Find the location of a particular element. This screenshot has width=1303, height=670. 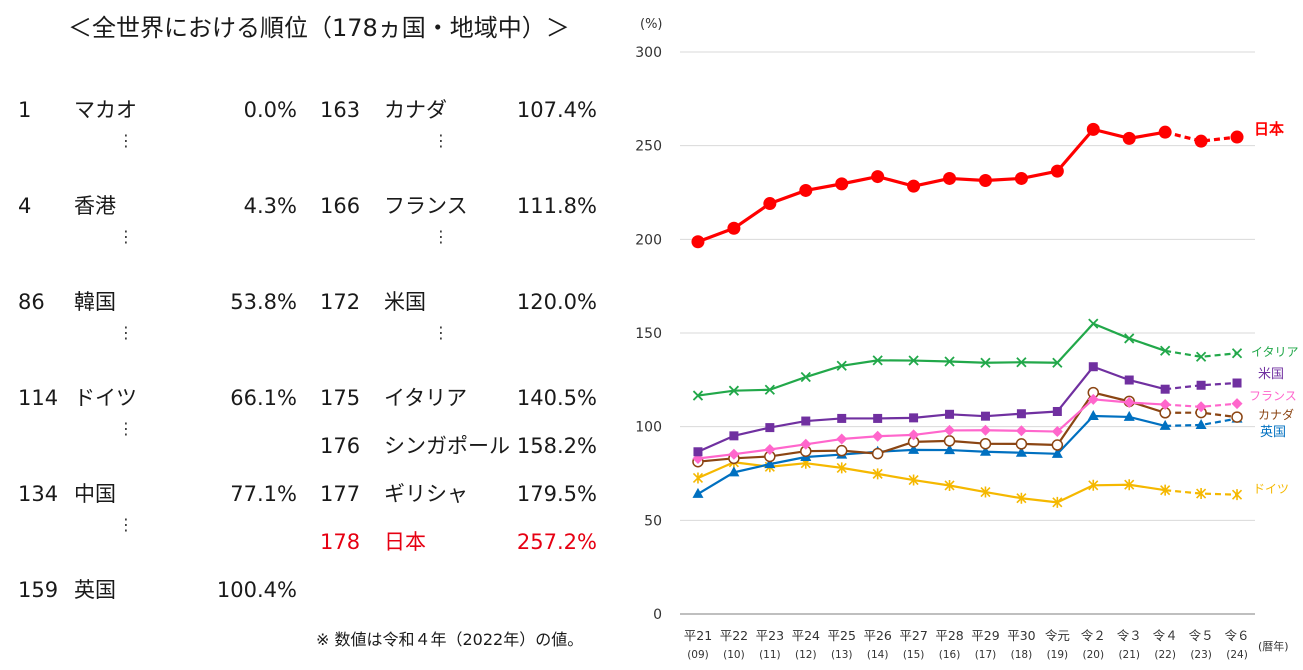

x-tick-sublabel: (19) is located at coordinates (1058, 655).